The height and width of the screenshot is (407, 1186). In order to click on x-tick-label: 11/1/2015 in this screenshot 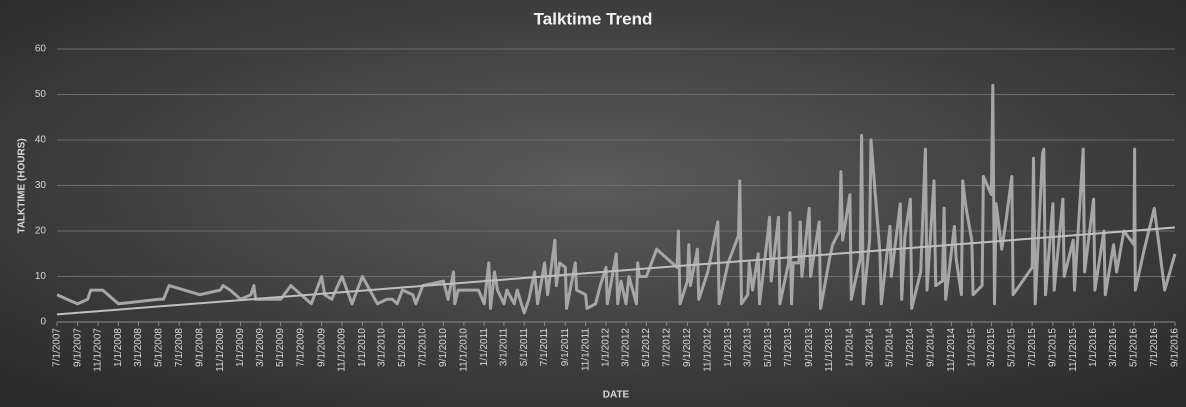, I will do `click(1073, 350)`.